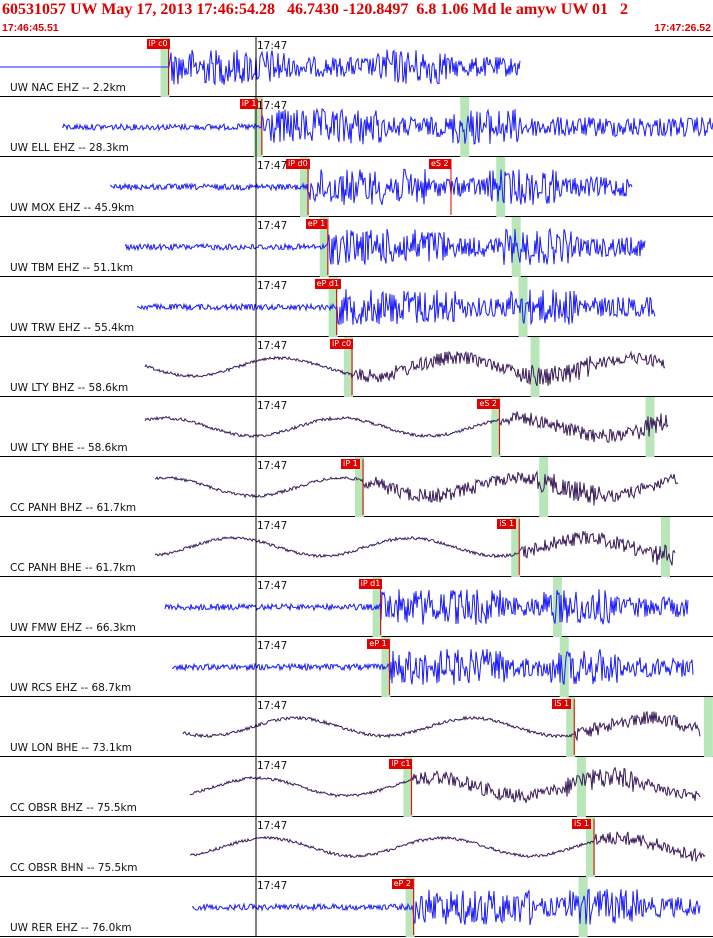 This screenshot has height=938, width=713. I want to click on window-end-time: 17:47:26.52, so click(682, 28).